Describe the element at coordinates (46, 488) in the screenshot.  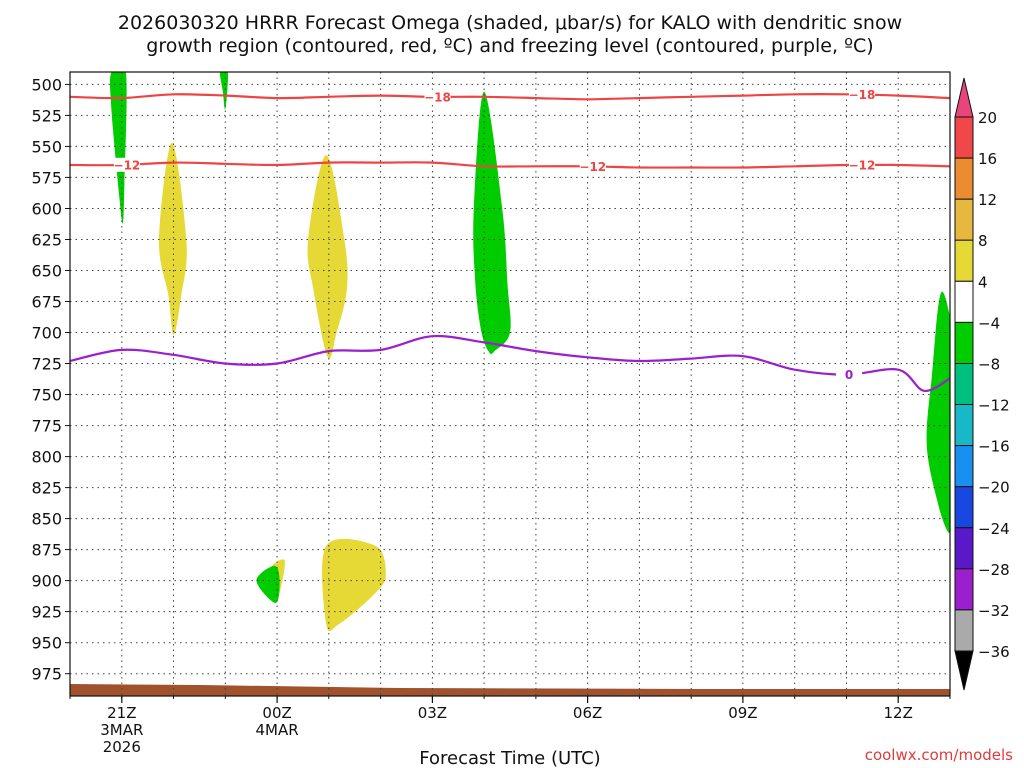
I see `ytick-label-825: 825` at that location.